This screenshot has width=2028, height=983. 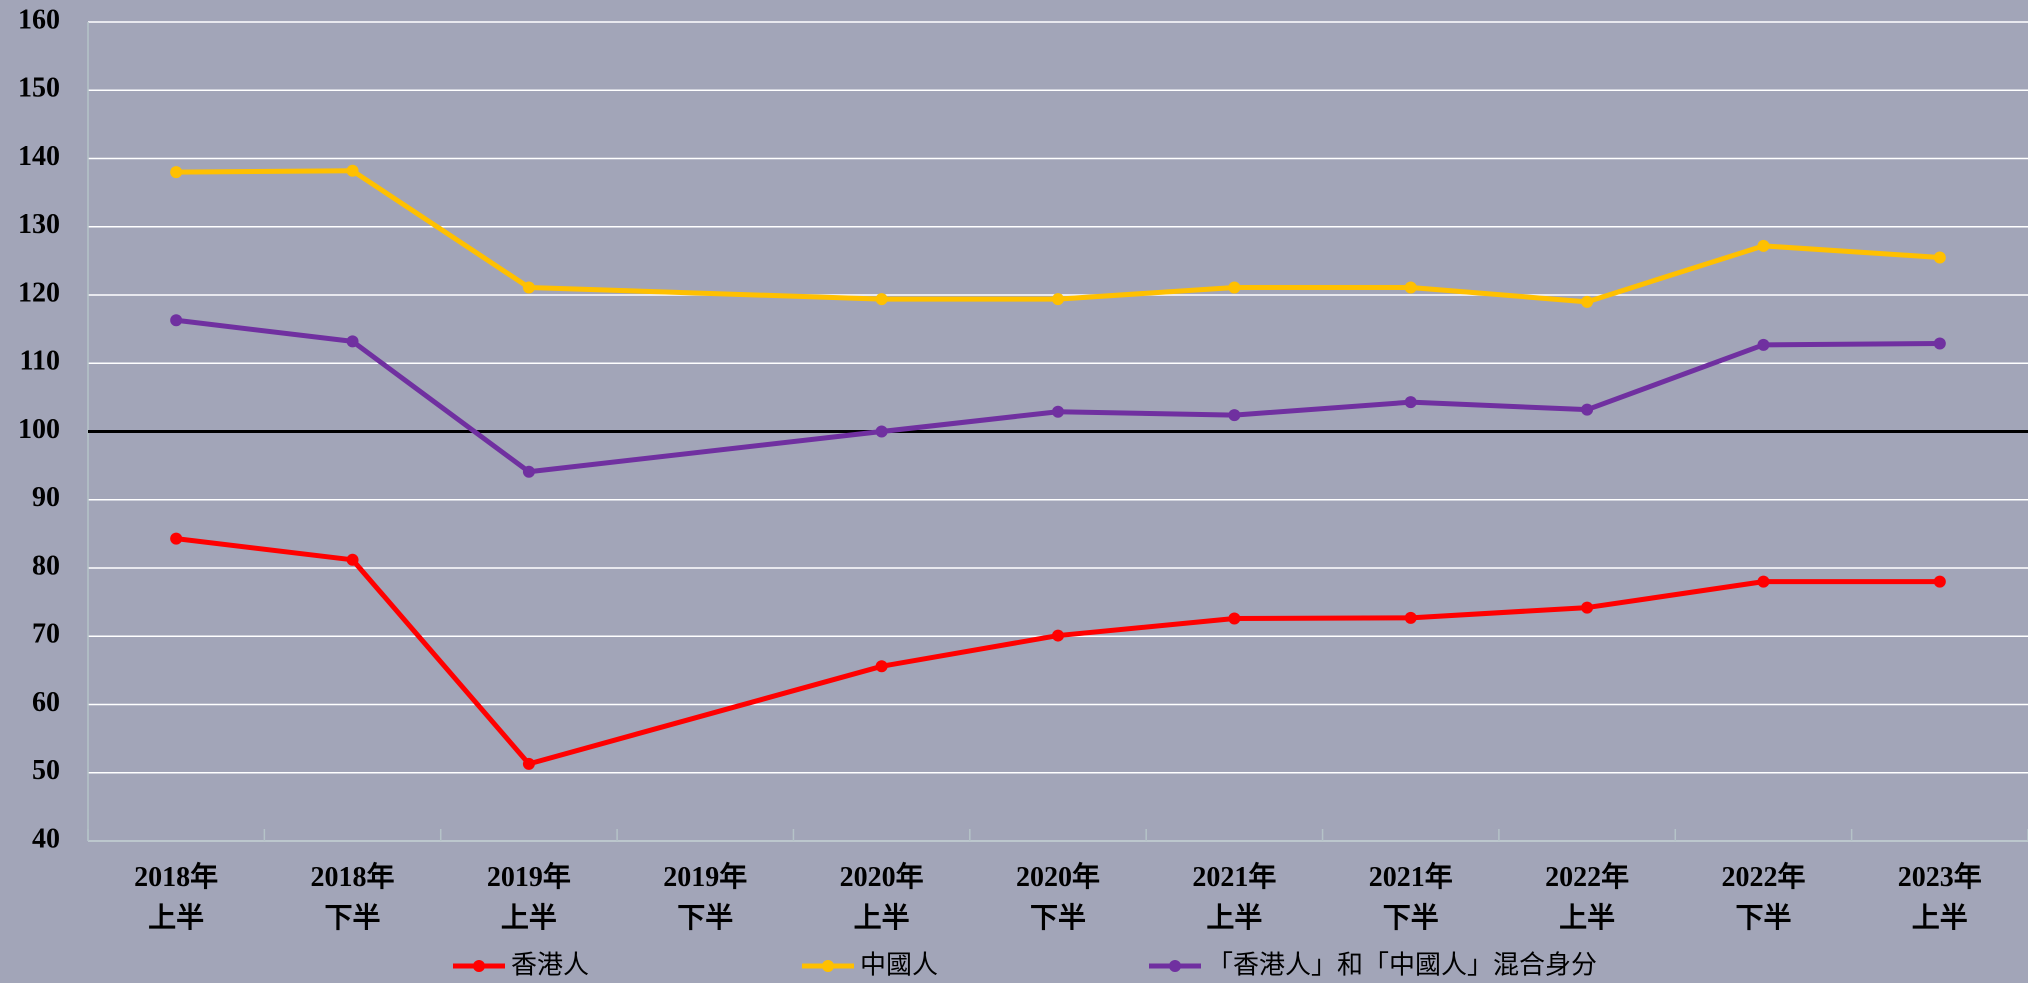 What do you see at coordinates (39, 156) in the screenshot?
I see `y-tick-label: 140` at bounding box center [39, 156].